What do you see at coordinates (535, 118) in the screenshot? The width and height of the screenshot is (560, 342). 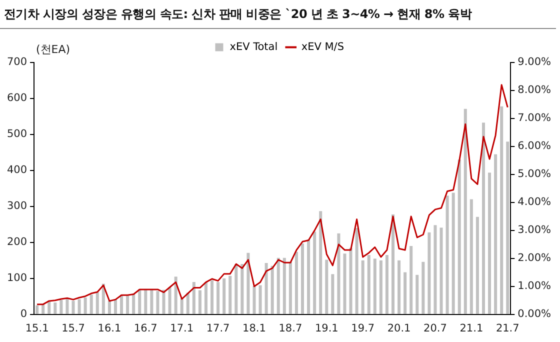 I see `y2-tick-label: 7.00%` at bounding box center [535, 118].